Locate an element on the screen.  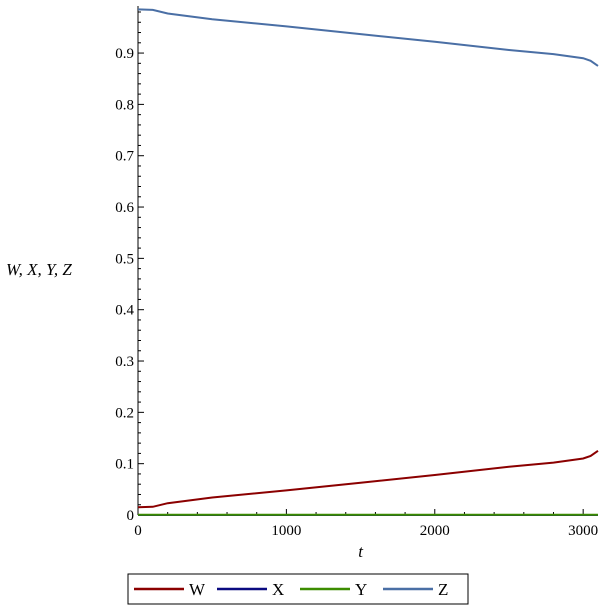
y-tick-label: 0.6 is located at coordinates (124, 208).